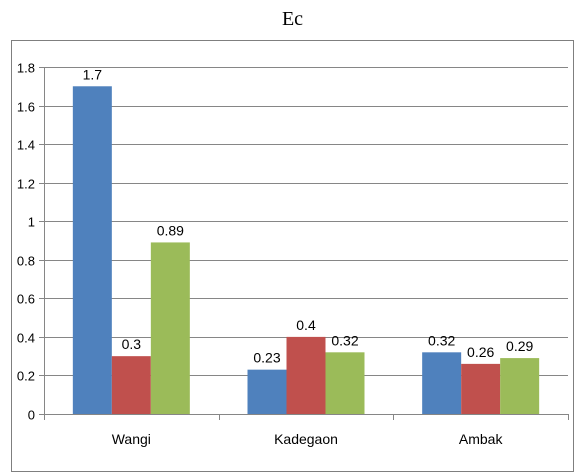  What do you see at coordinates (306, 325) in the screenshot?
I see `data-label-kadegaon-series-2: 0.4` at bounding box center [306, 325].